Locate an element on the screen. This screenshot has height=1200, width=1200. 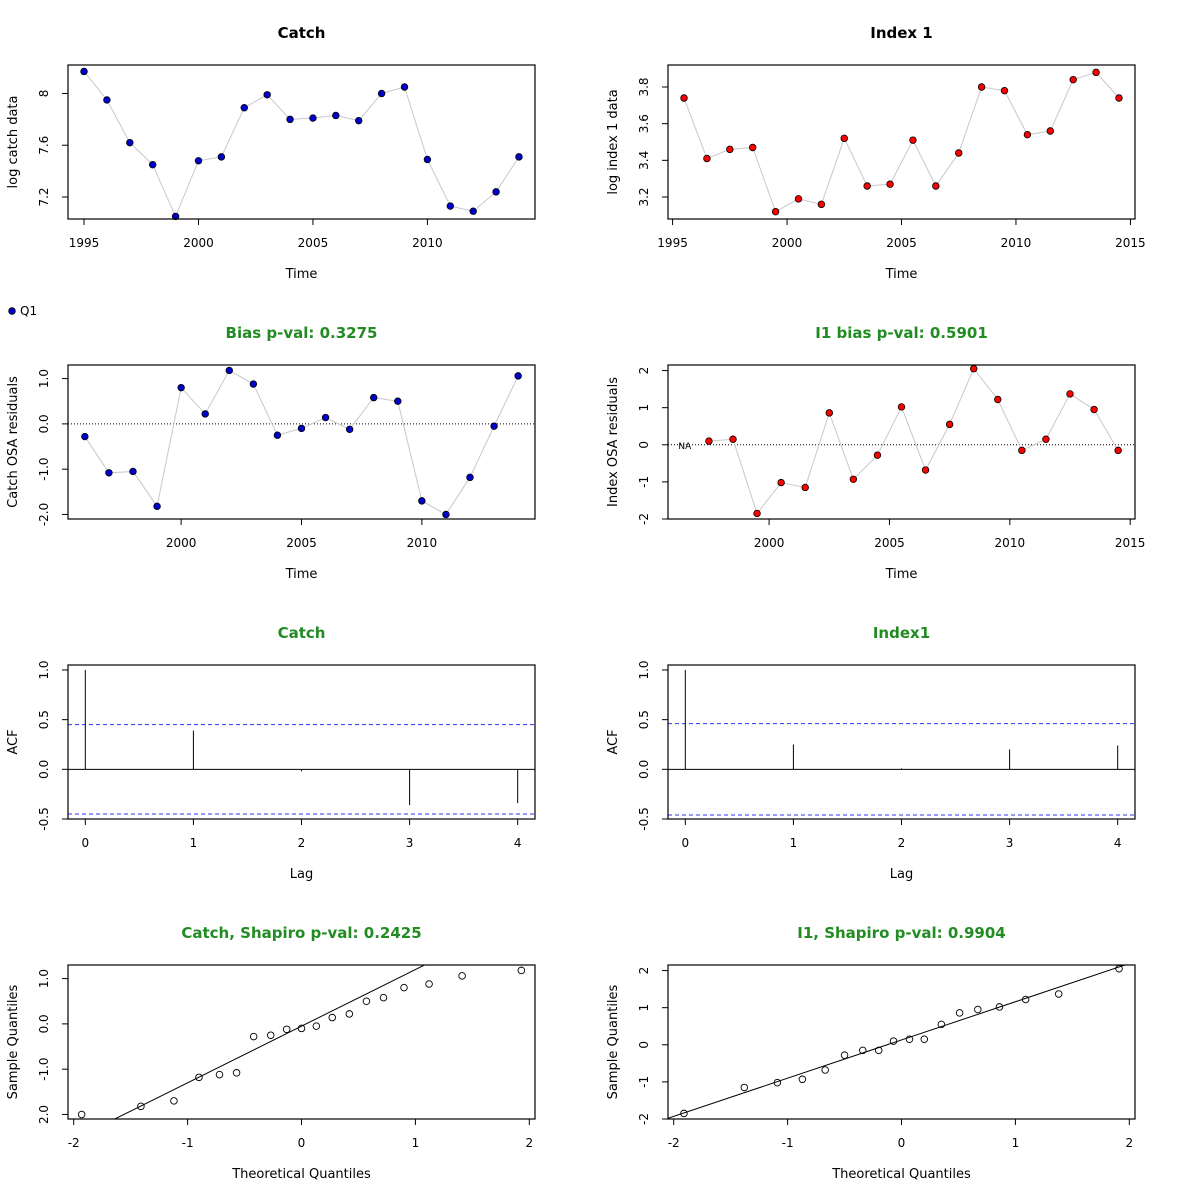
x-tick-label: -2 is located at coordinates (674, 1143).